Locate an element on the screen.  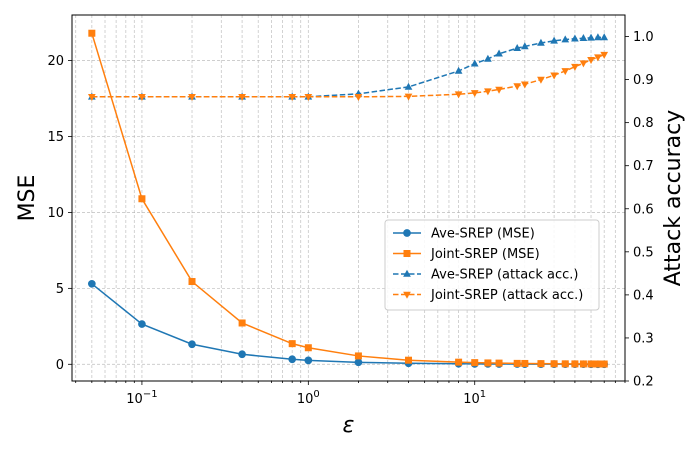
legend-item: Joint-SREP (attack acc.) is located at coordinates (488, 295).